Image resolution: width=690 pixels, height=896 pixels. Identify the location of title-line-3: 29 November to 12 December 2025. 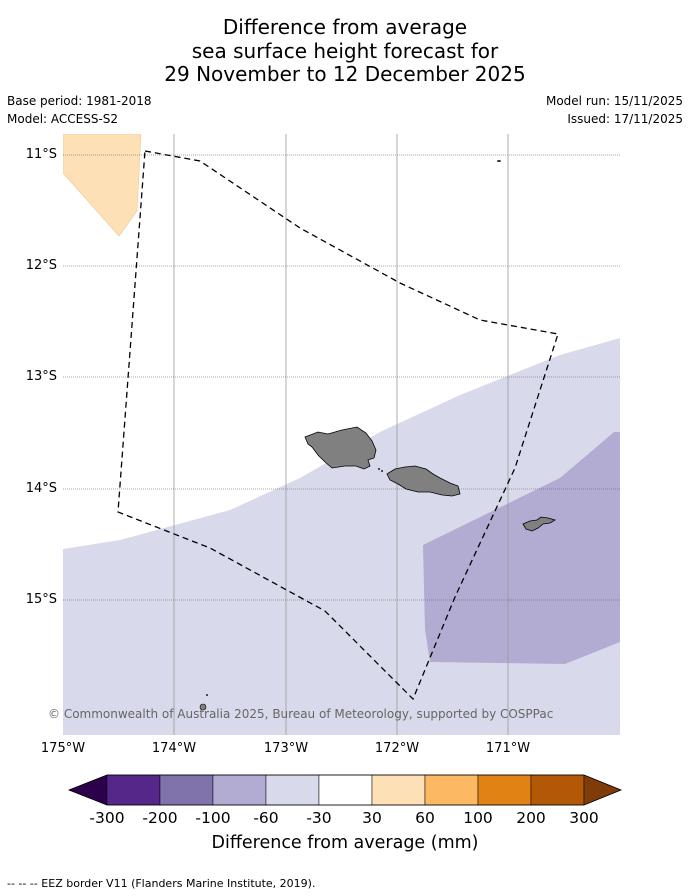
(345, 74).